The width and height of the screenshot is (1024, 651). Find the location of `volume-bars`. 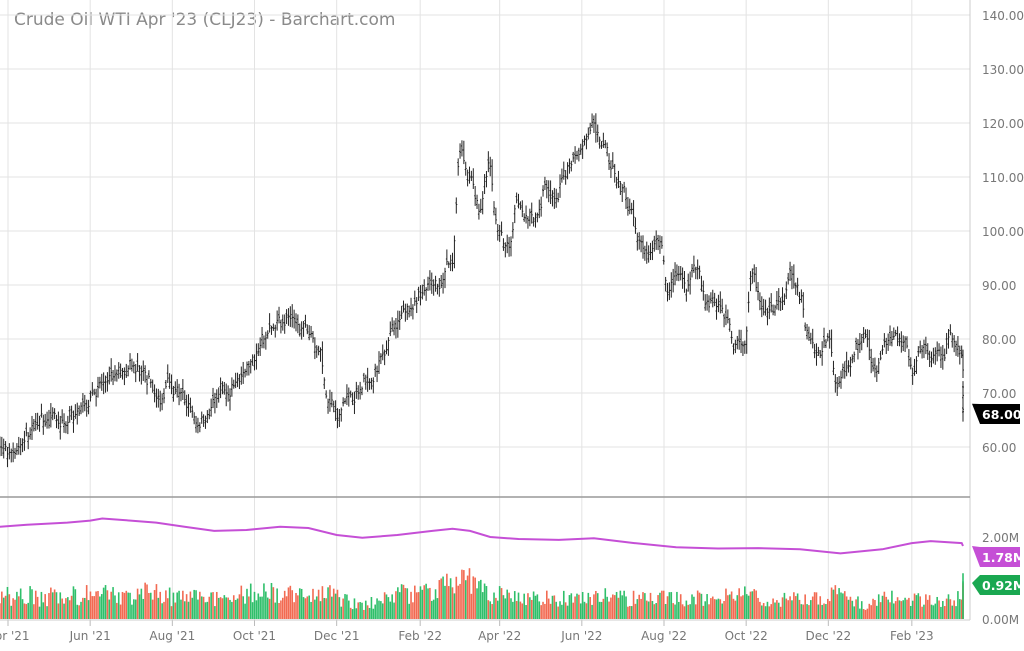

volume-bars is located at coordinates (482, 593).